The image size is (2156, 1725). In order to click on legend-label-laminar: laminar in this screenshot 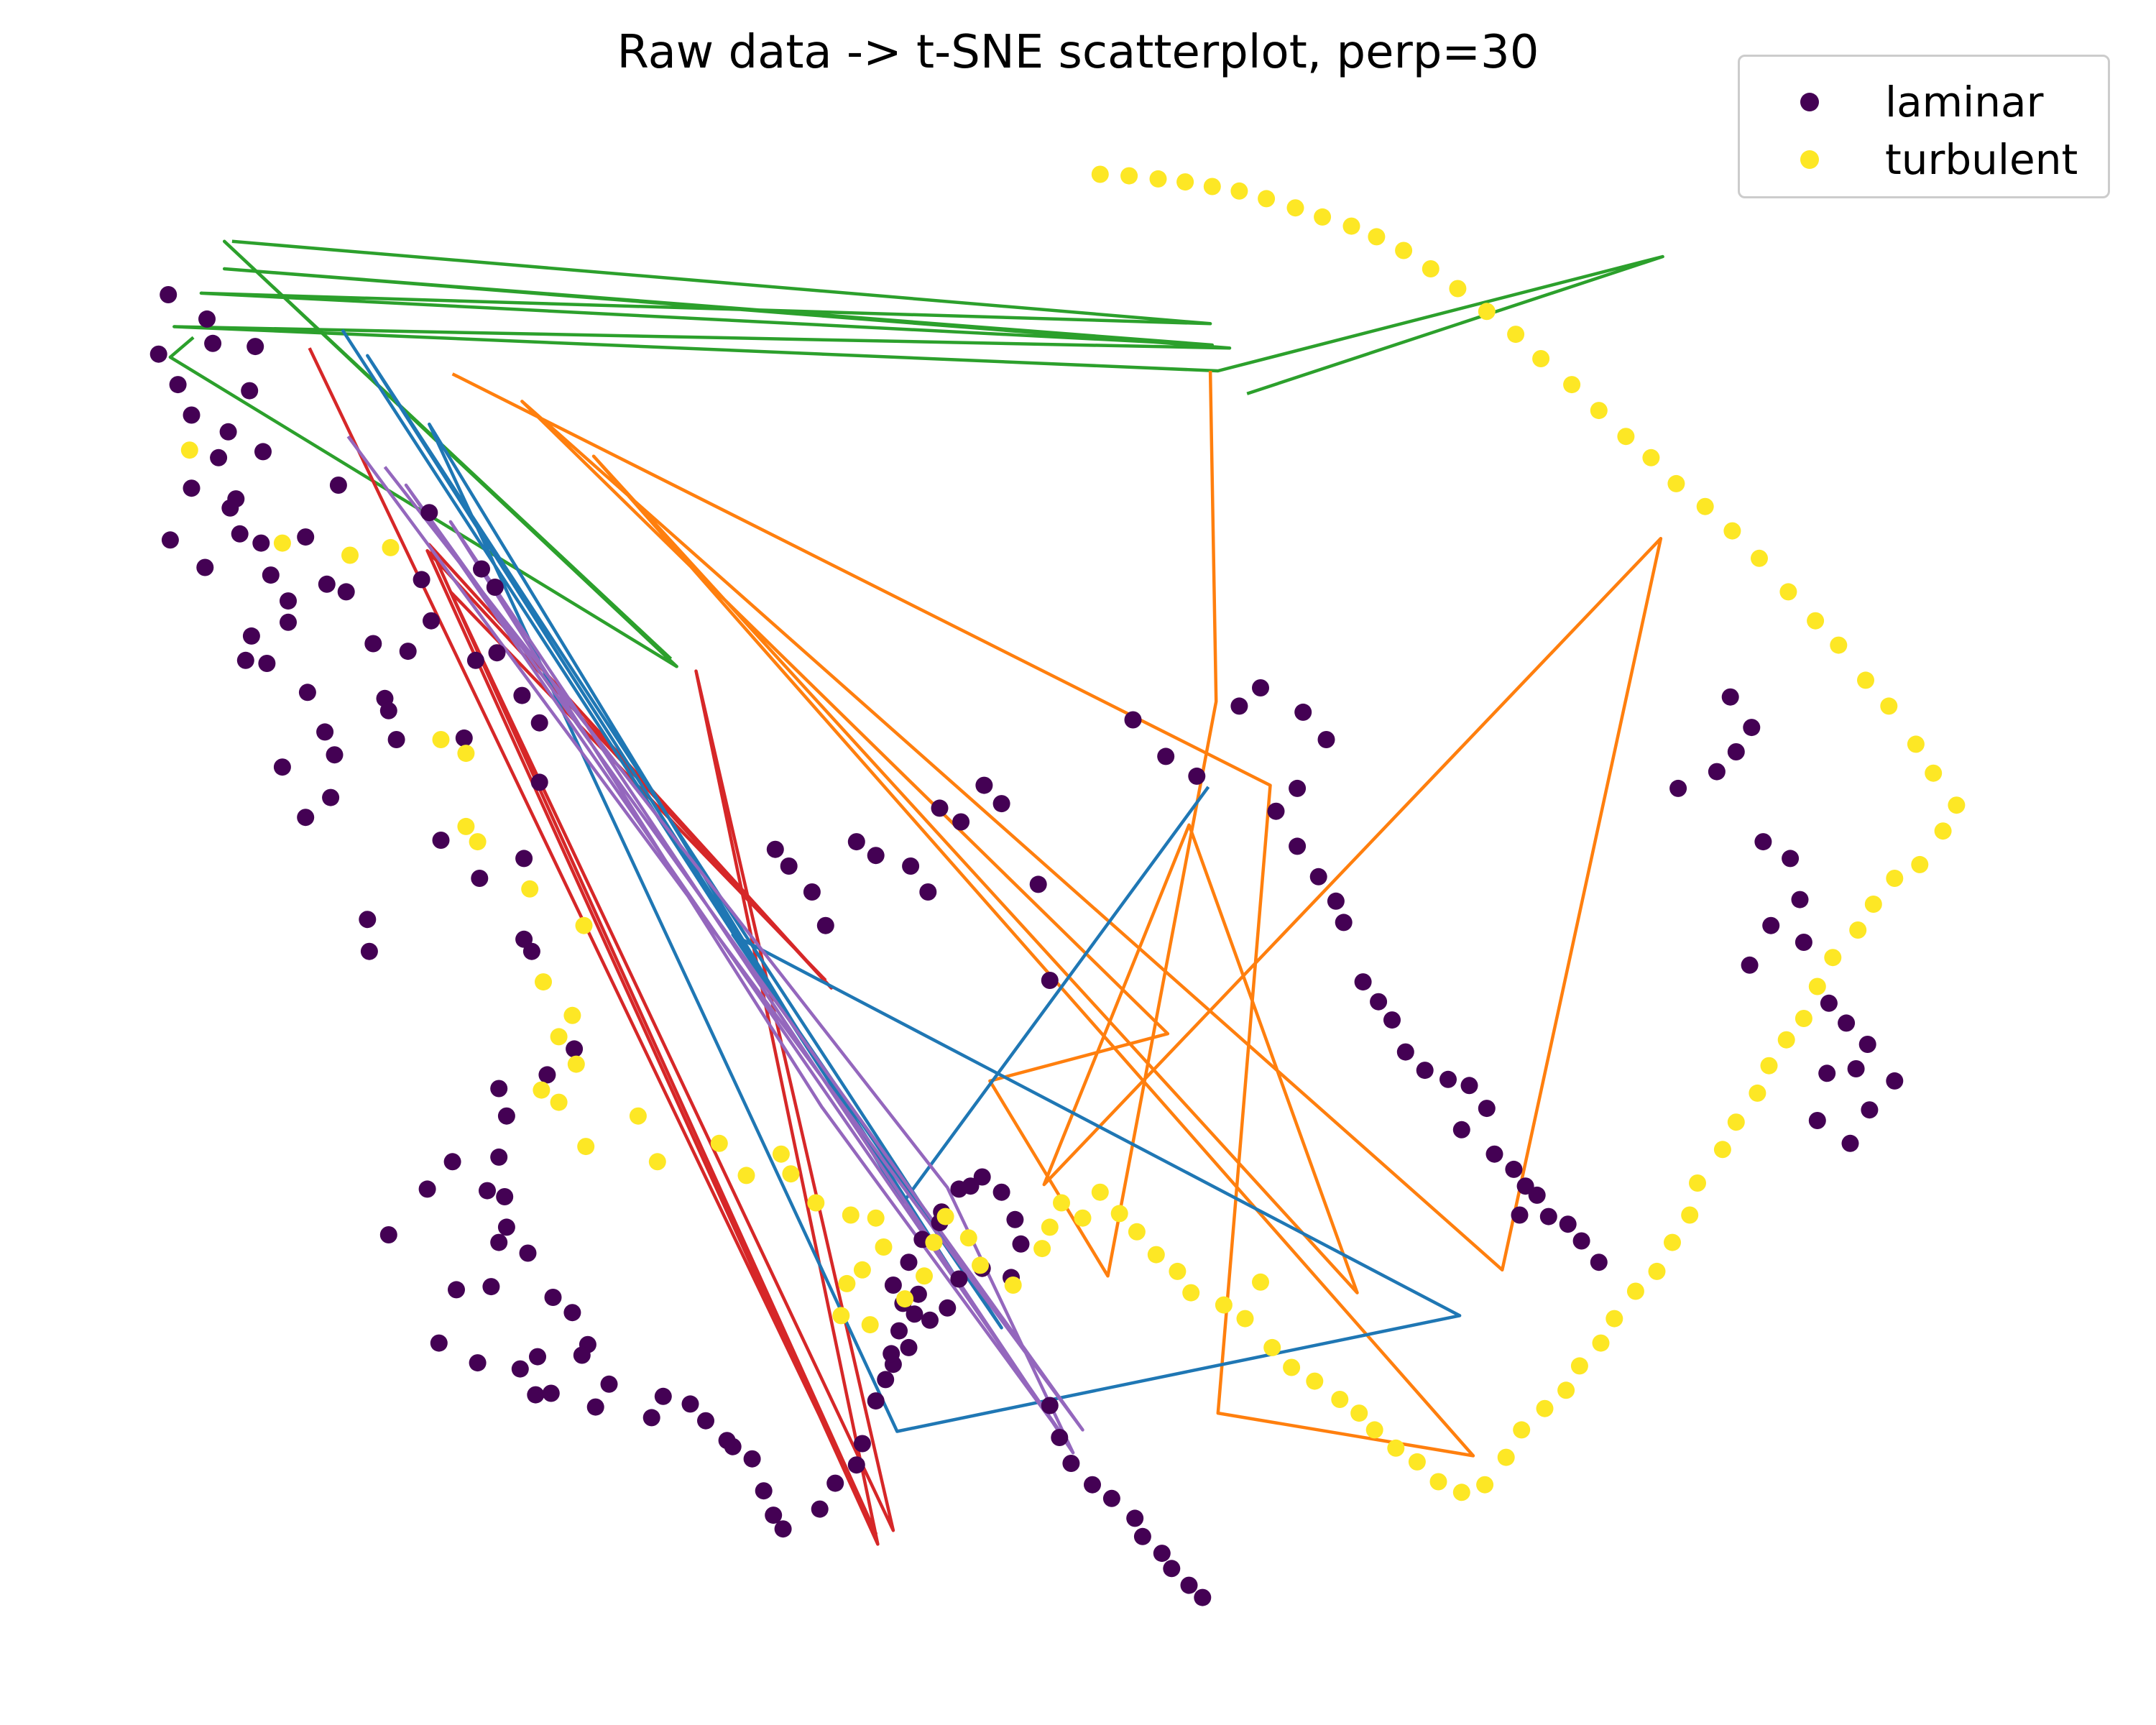, I will do `click(1965, 102)`.